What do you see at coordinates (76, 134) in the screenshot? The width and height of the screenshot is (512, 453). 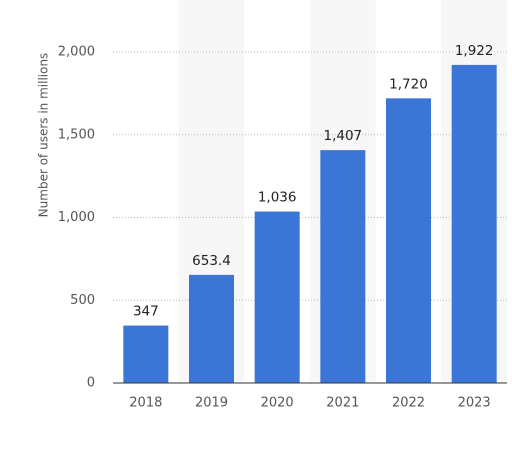 I see `y-tick-label: 1,500` at bounding box center [76, 134].